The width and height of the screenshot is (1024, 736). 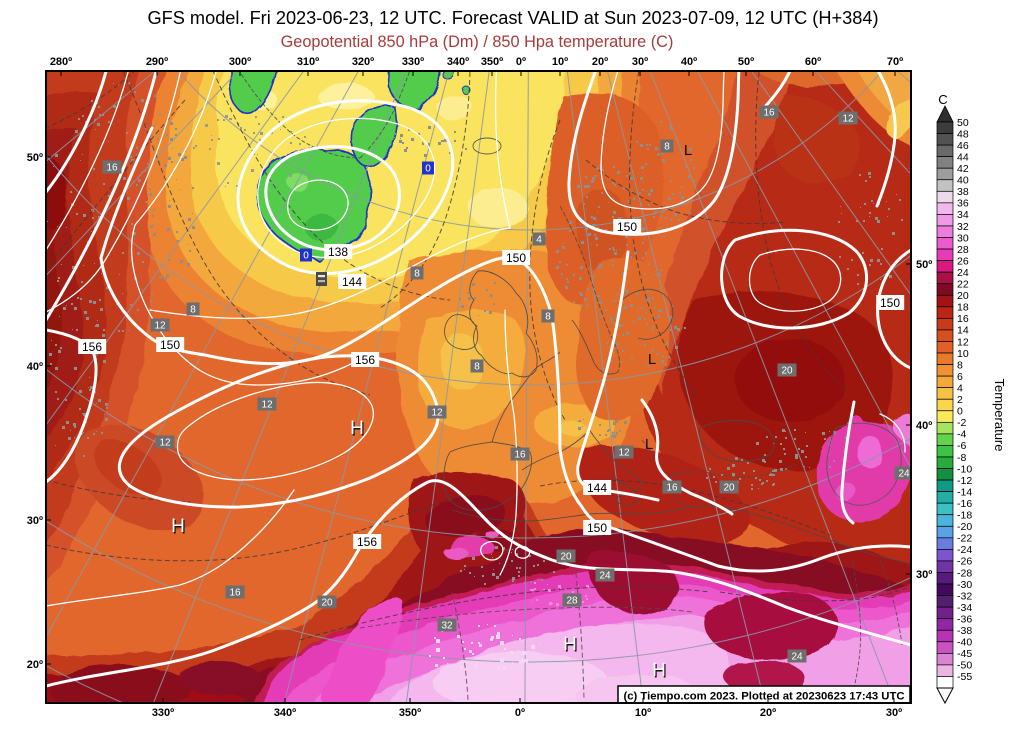 What do you see at coordinates (964, 620) in the screenshot?
I see `svg-text: -36` at bounding box center [964, 620].